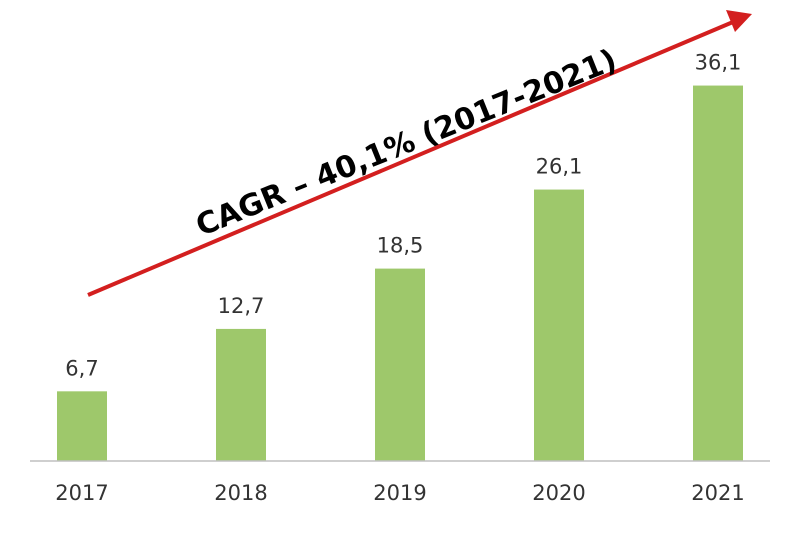 This screenshot has width=800, height=533. I want to click on x-tick-labels: 2017 2018 2019 2020 2021, so click(399, 493).